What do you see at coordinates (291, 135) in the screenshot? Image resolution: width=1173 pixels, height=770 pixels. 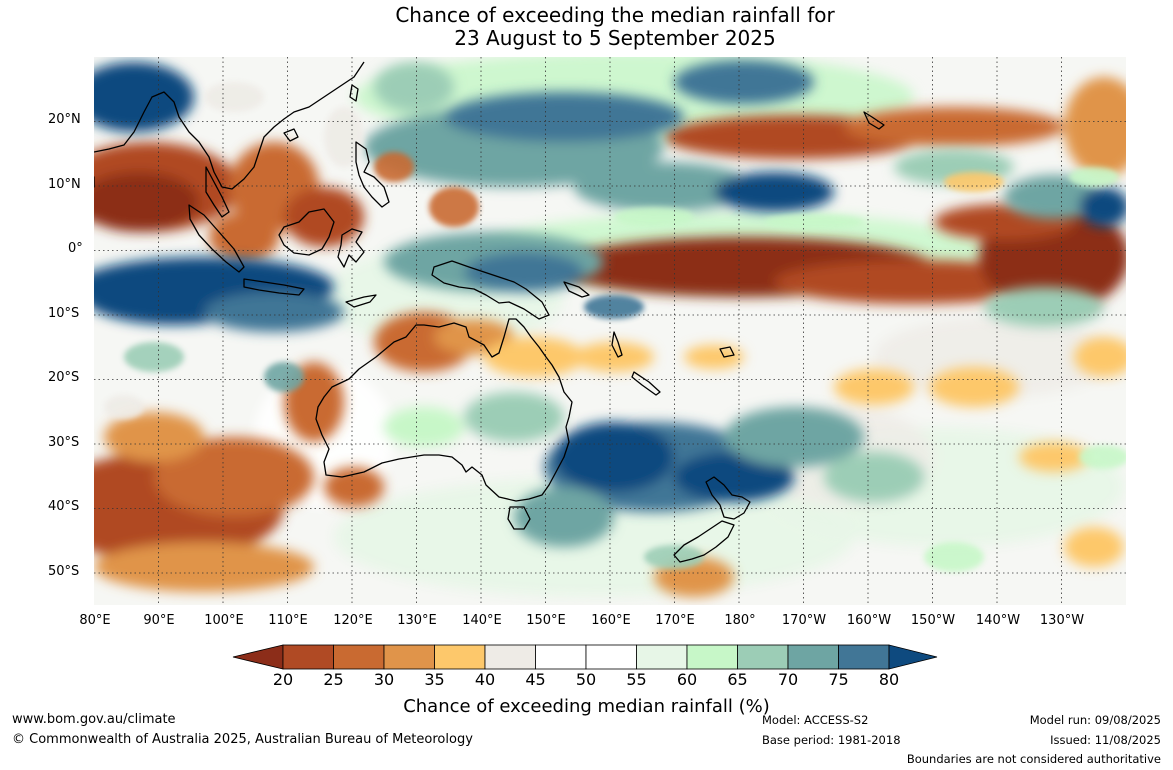 I see `hainan-island` at bounding box center [291, 135].